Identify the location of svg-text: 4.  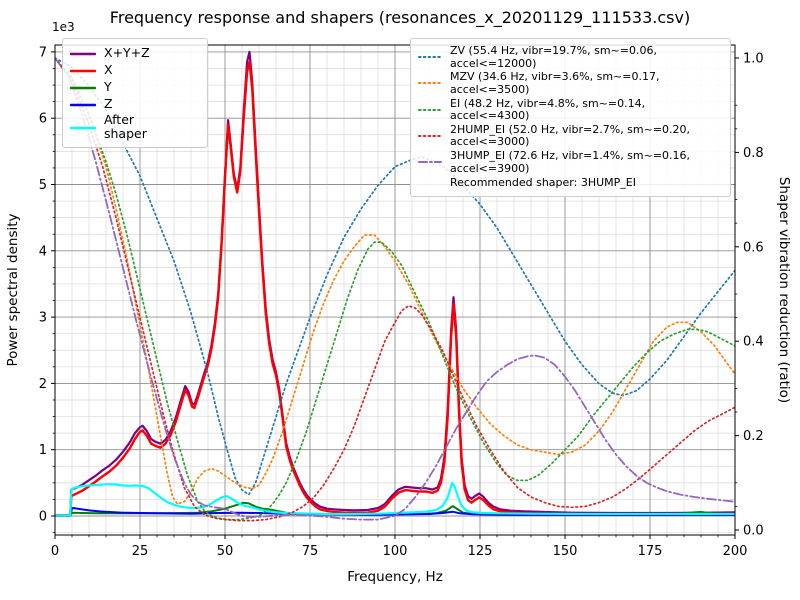
(43, 251).